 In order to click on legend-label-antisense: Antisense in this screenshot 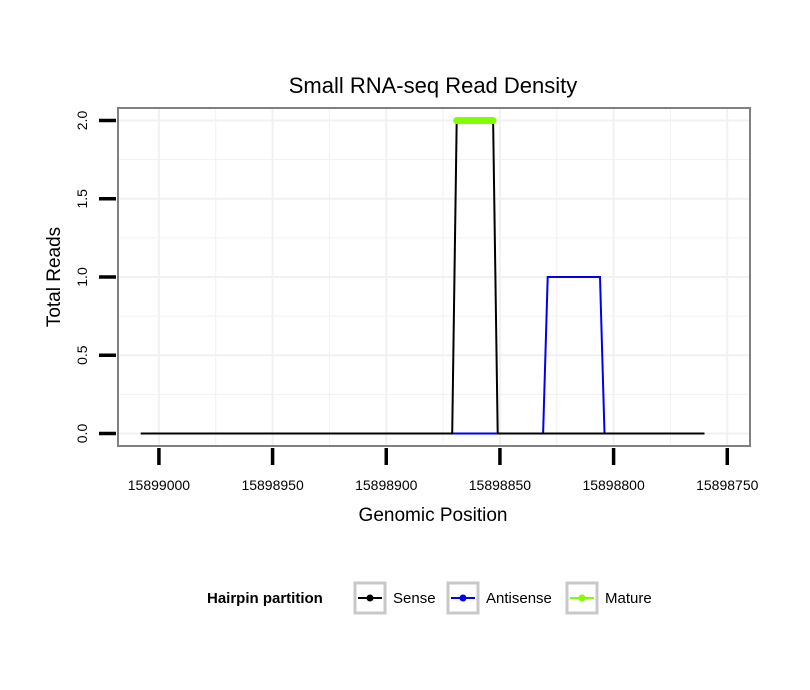, I will do `click(519, 598)`.